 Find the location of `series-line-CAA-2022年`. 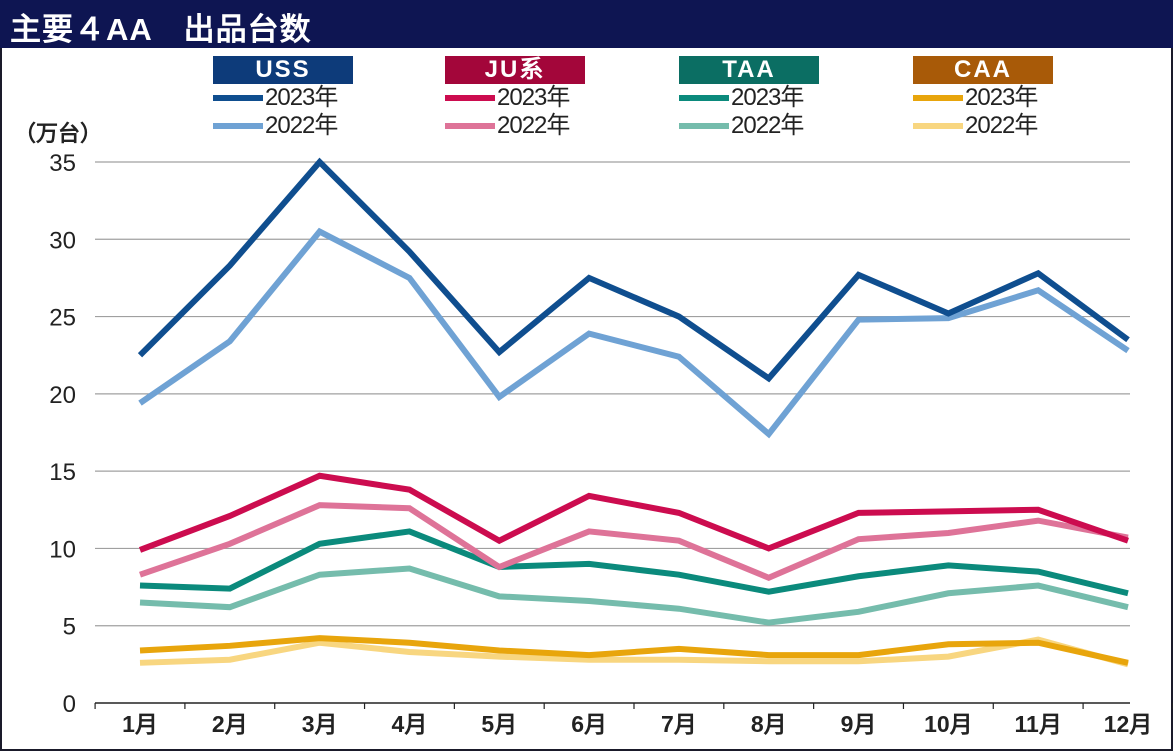

series-line-CAA-2022年 is located at coordinates (634, 652).